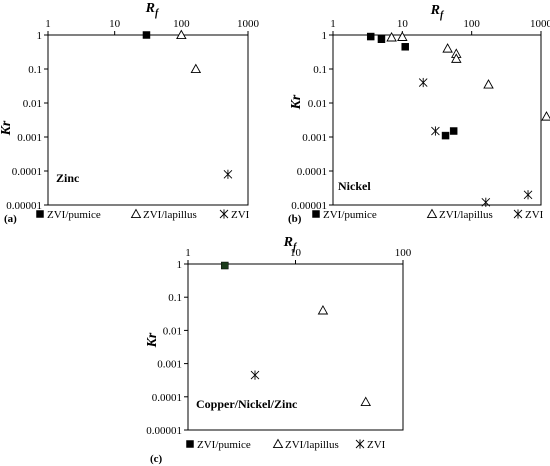  I want to click on metal-label: Copper/Nickel/Zinc, so click(247, 404).